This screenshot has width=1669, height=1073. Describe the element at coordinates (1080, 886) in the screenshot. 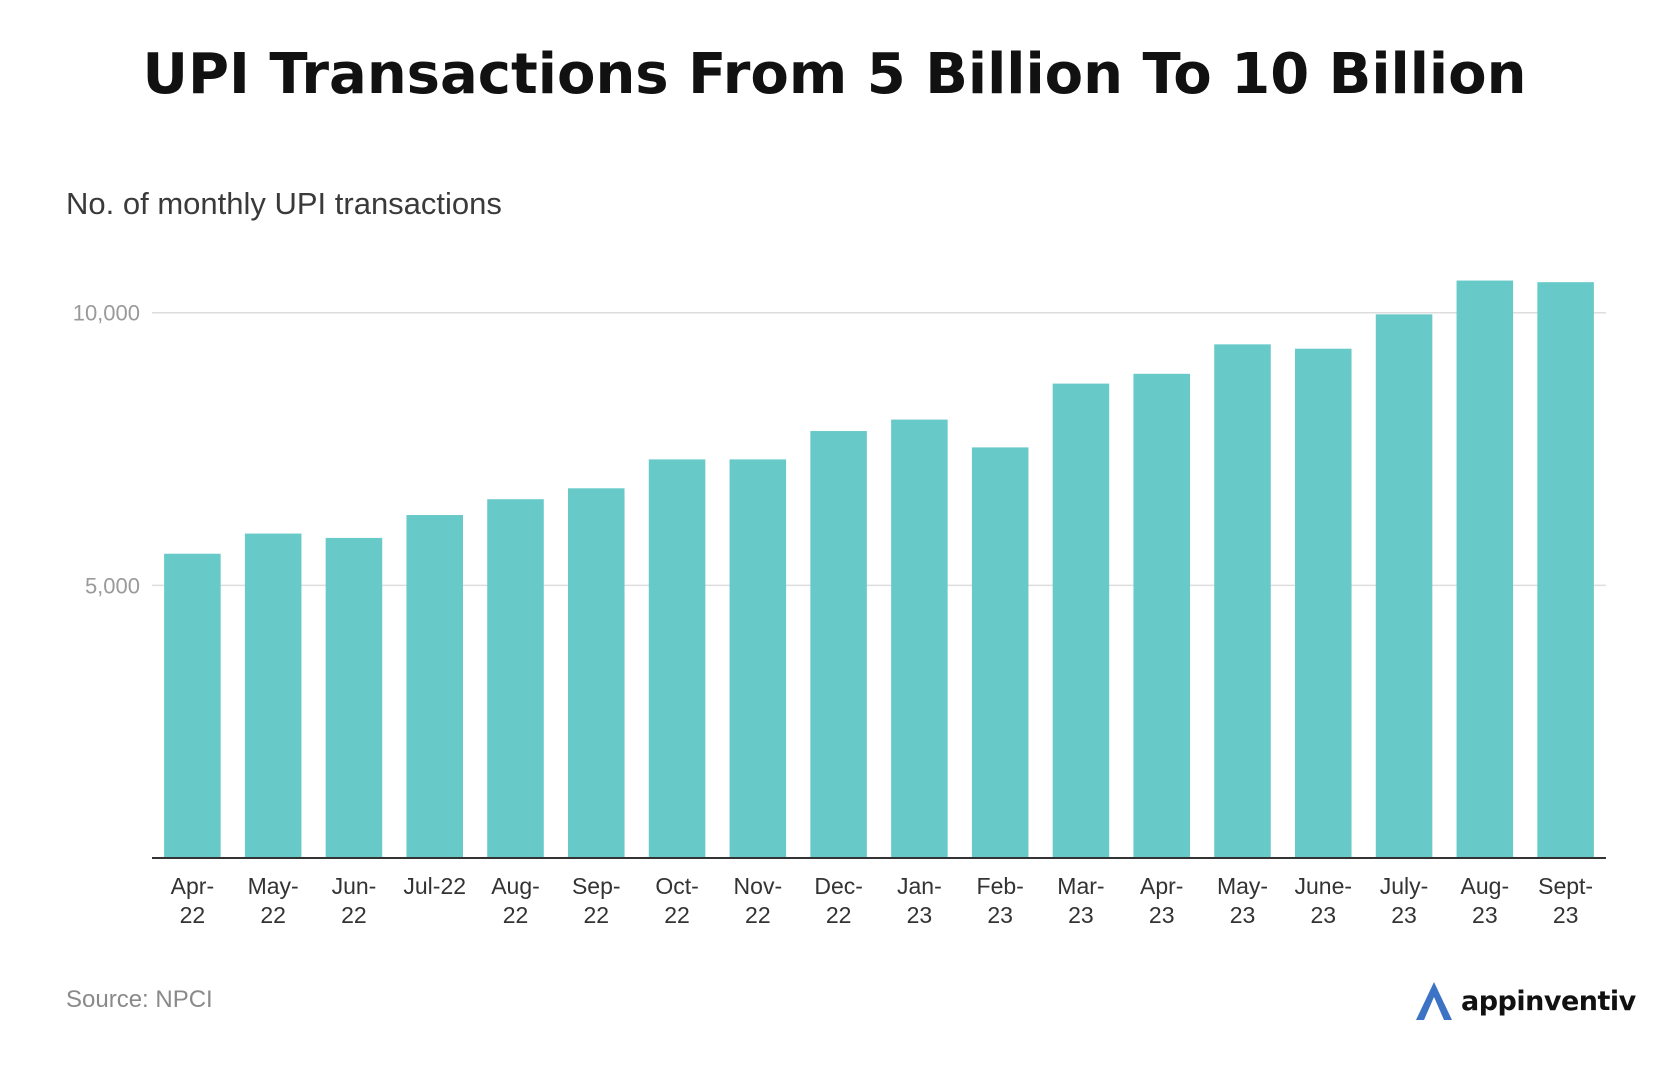

I see `x-tick-label: Mar-` at that location.